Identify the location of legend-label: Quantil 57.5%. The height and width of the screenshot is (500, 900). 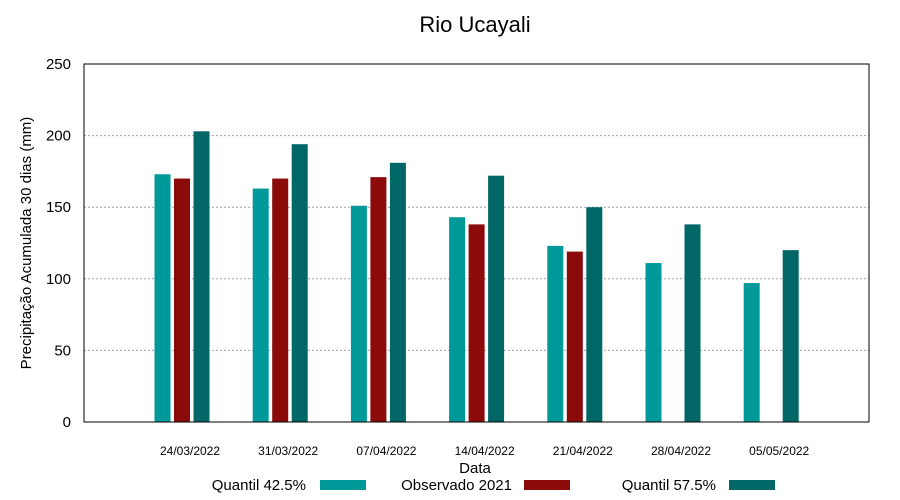
(669, 485).